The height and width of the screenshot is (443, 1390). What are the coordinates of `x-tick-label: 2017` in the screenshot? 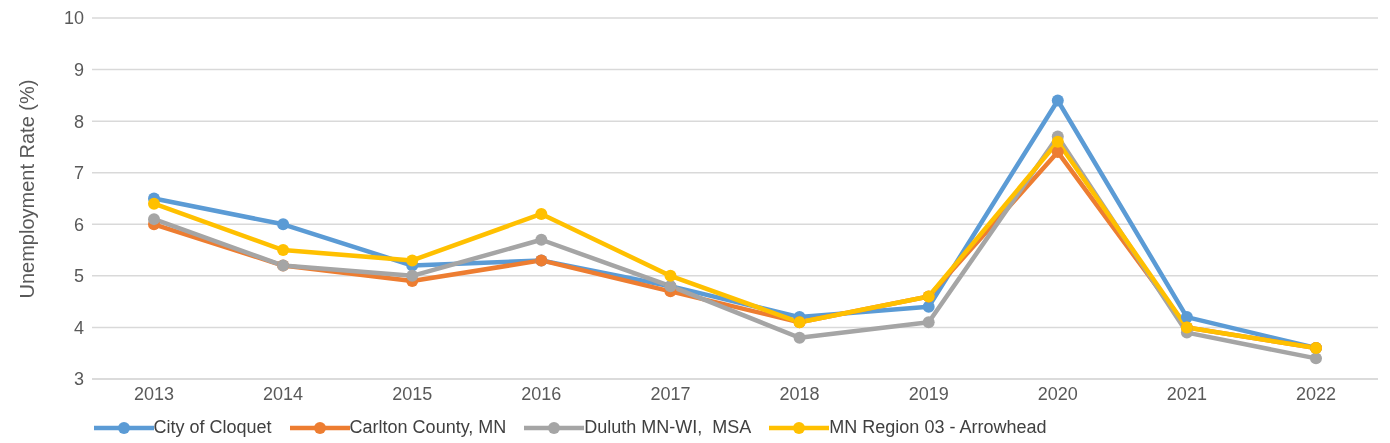 It's located at (670, 393).